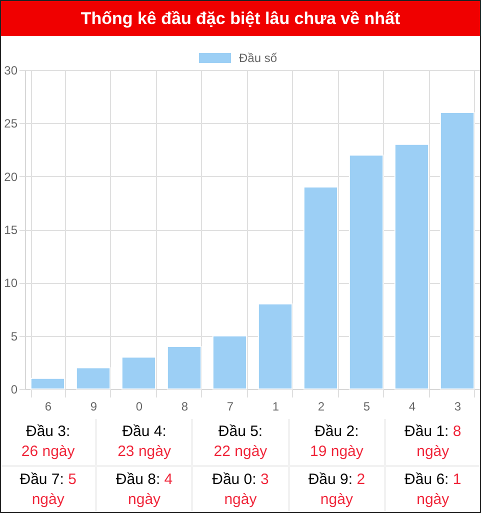 This screenshot has width=481, height=513. What do you see at coordinates (48, 407) in the screenshot?
I see `x-tick-label: 6` at bounding box center [48, 407].